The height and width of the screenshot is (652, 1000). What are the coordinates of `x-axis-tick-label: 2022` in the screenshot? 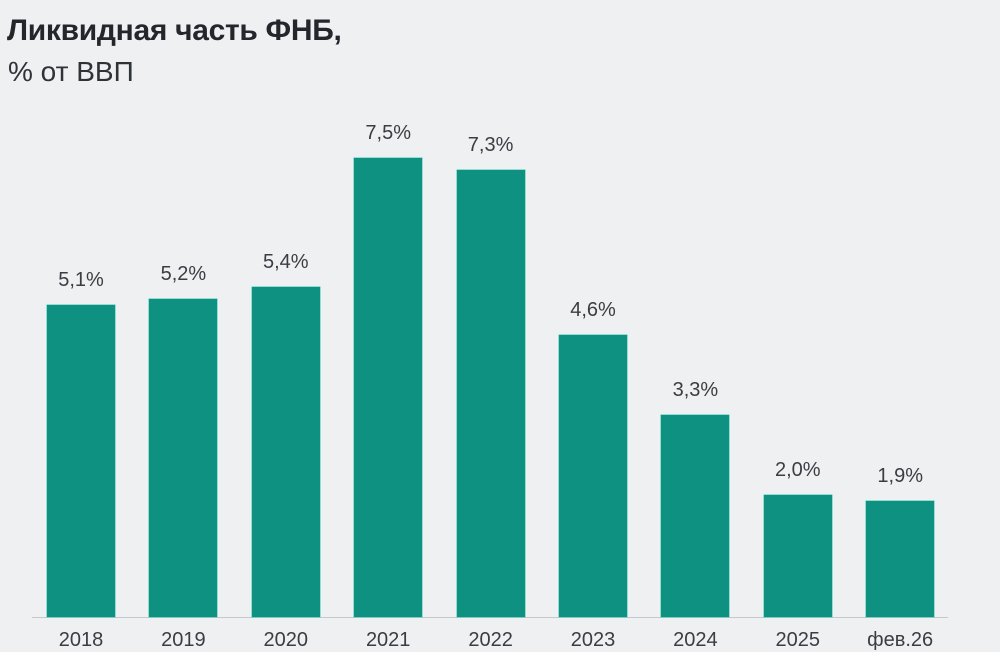 It's located at (490, 640).